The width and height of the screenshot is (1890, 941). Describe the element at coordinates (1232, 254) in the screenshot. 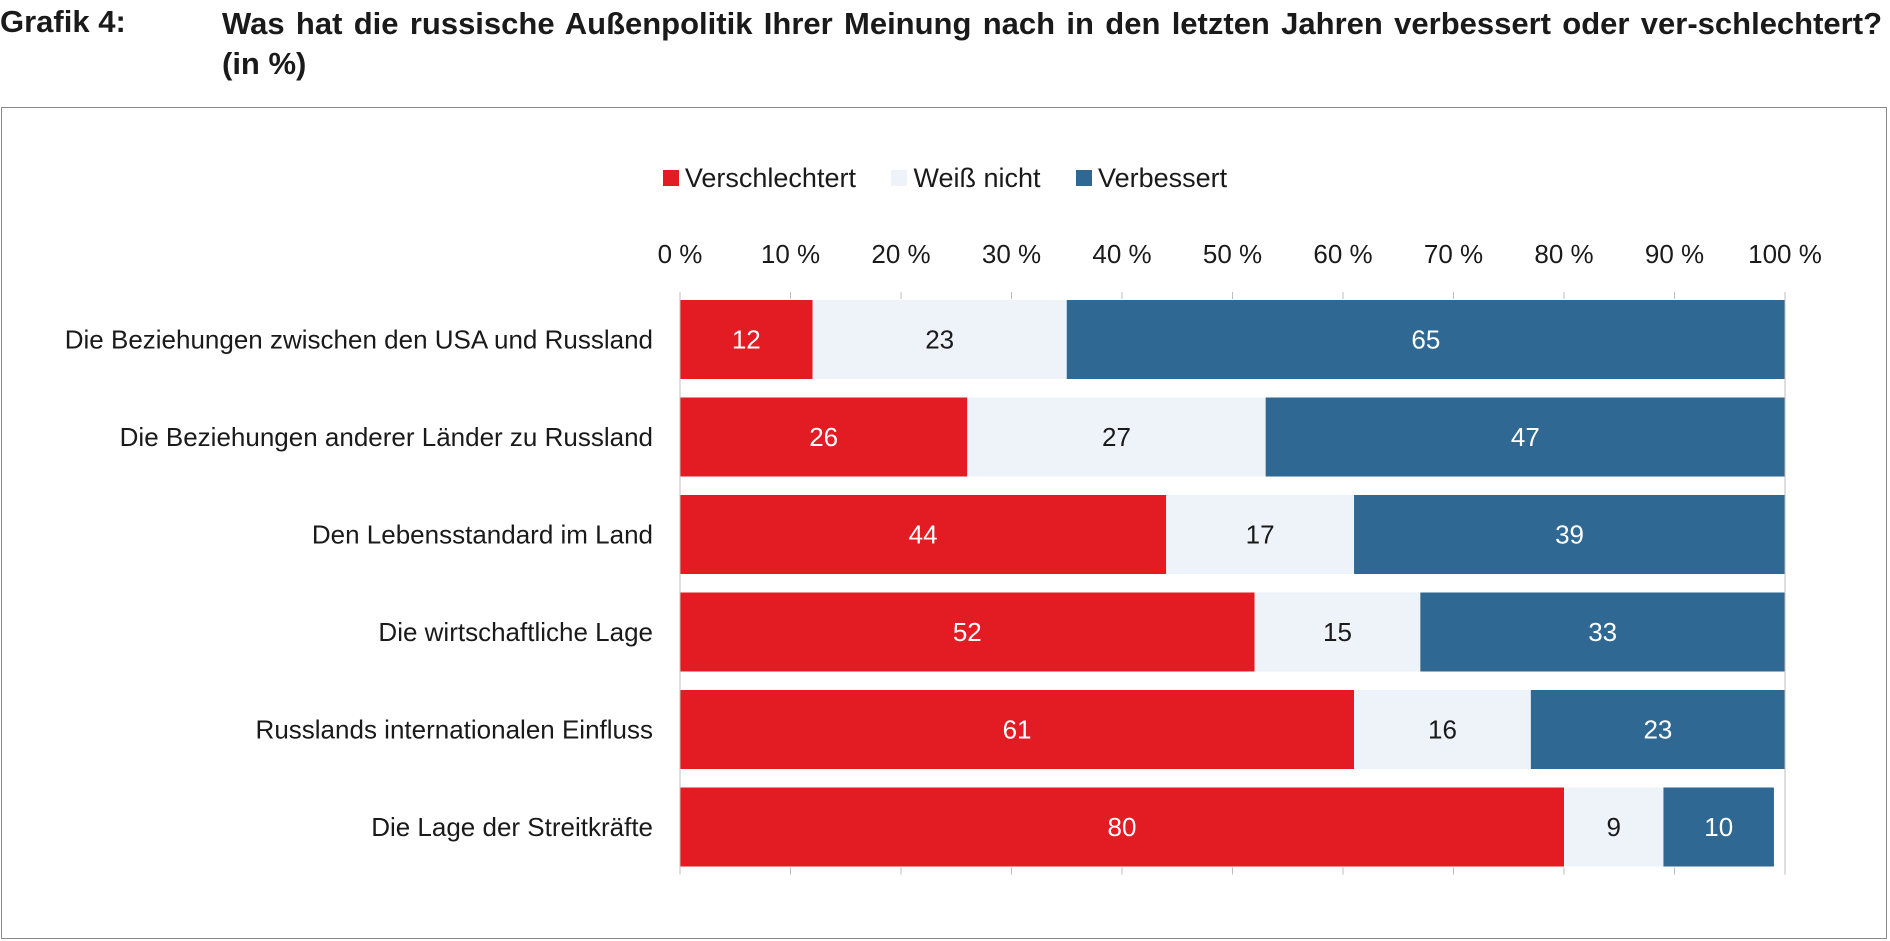

I see `x-tick-label: 50 %` at that location.